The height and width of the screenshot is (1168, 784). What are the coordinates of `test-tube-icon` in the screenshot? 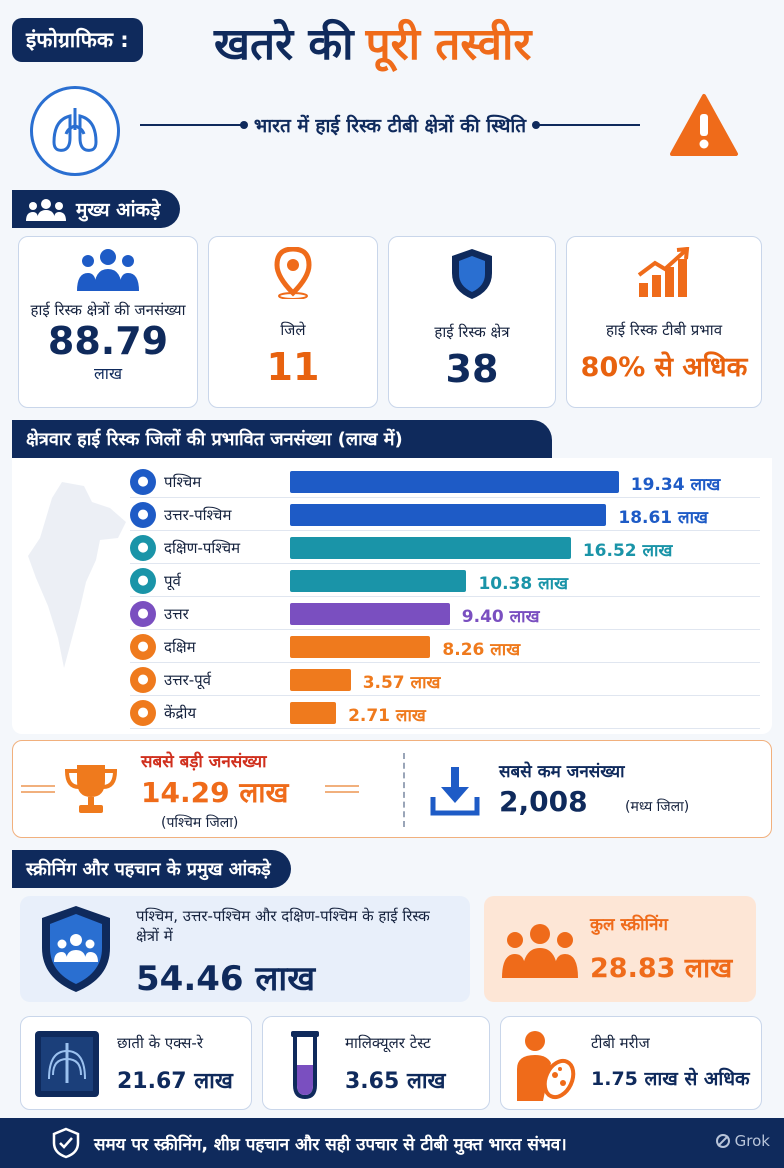 It's located at (305, 1065).